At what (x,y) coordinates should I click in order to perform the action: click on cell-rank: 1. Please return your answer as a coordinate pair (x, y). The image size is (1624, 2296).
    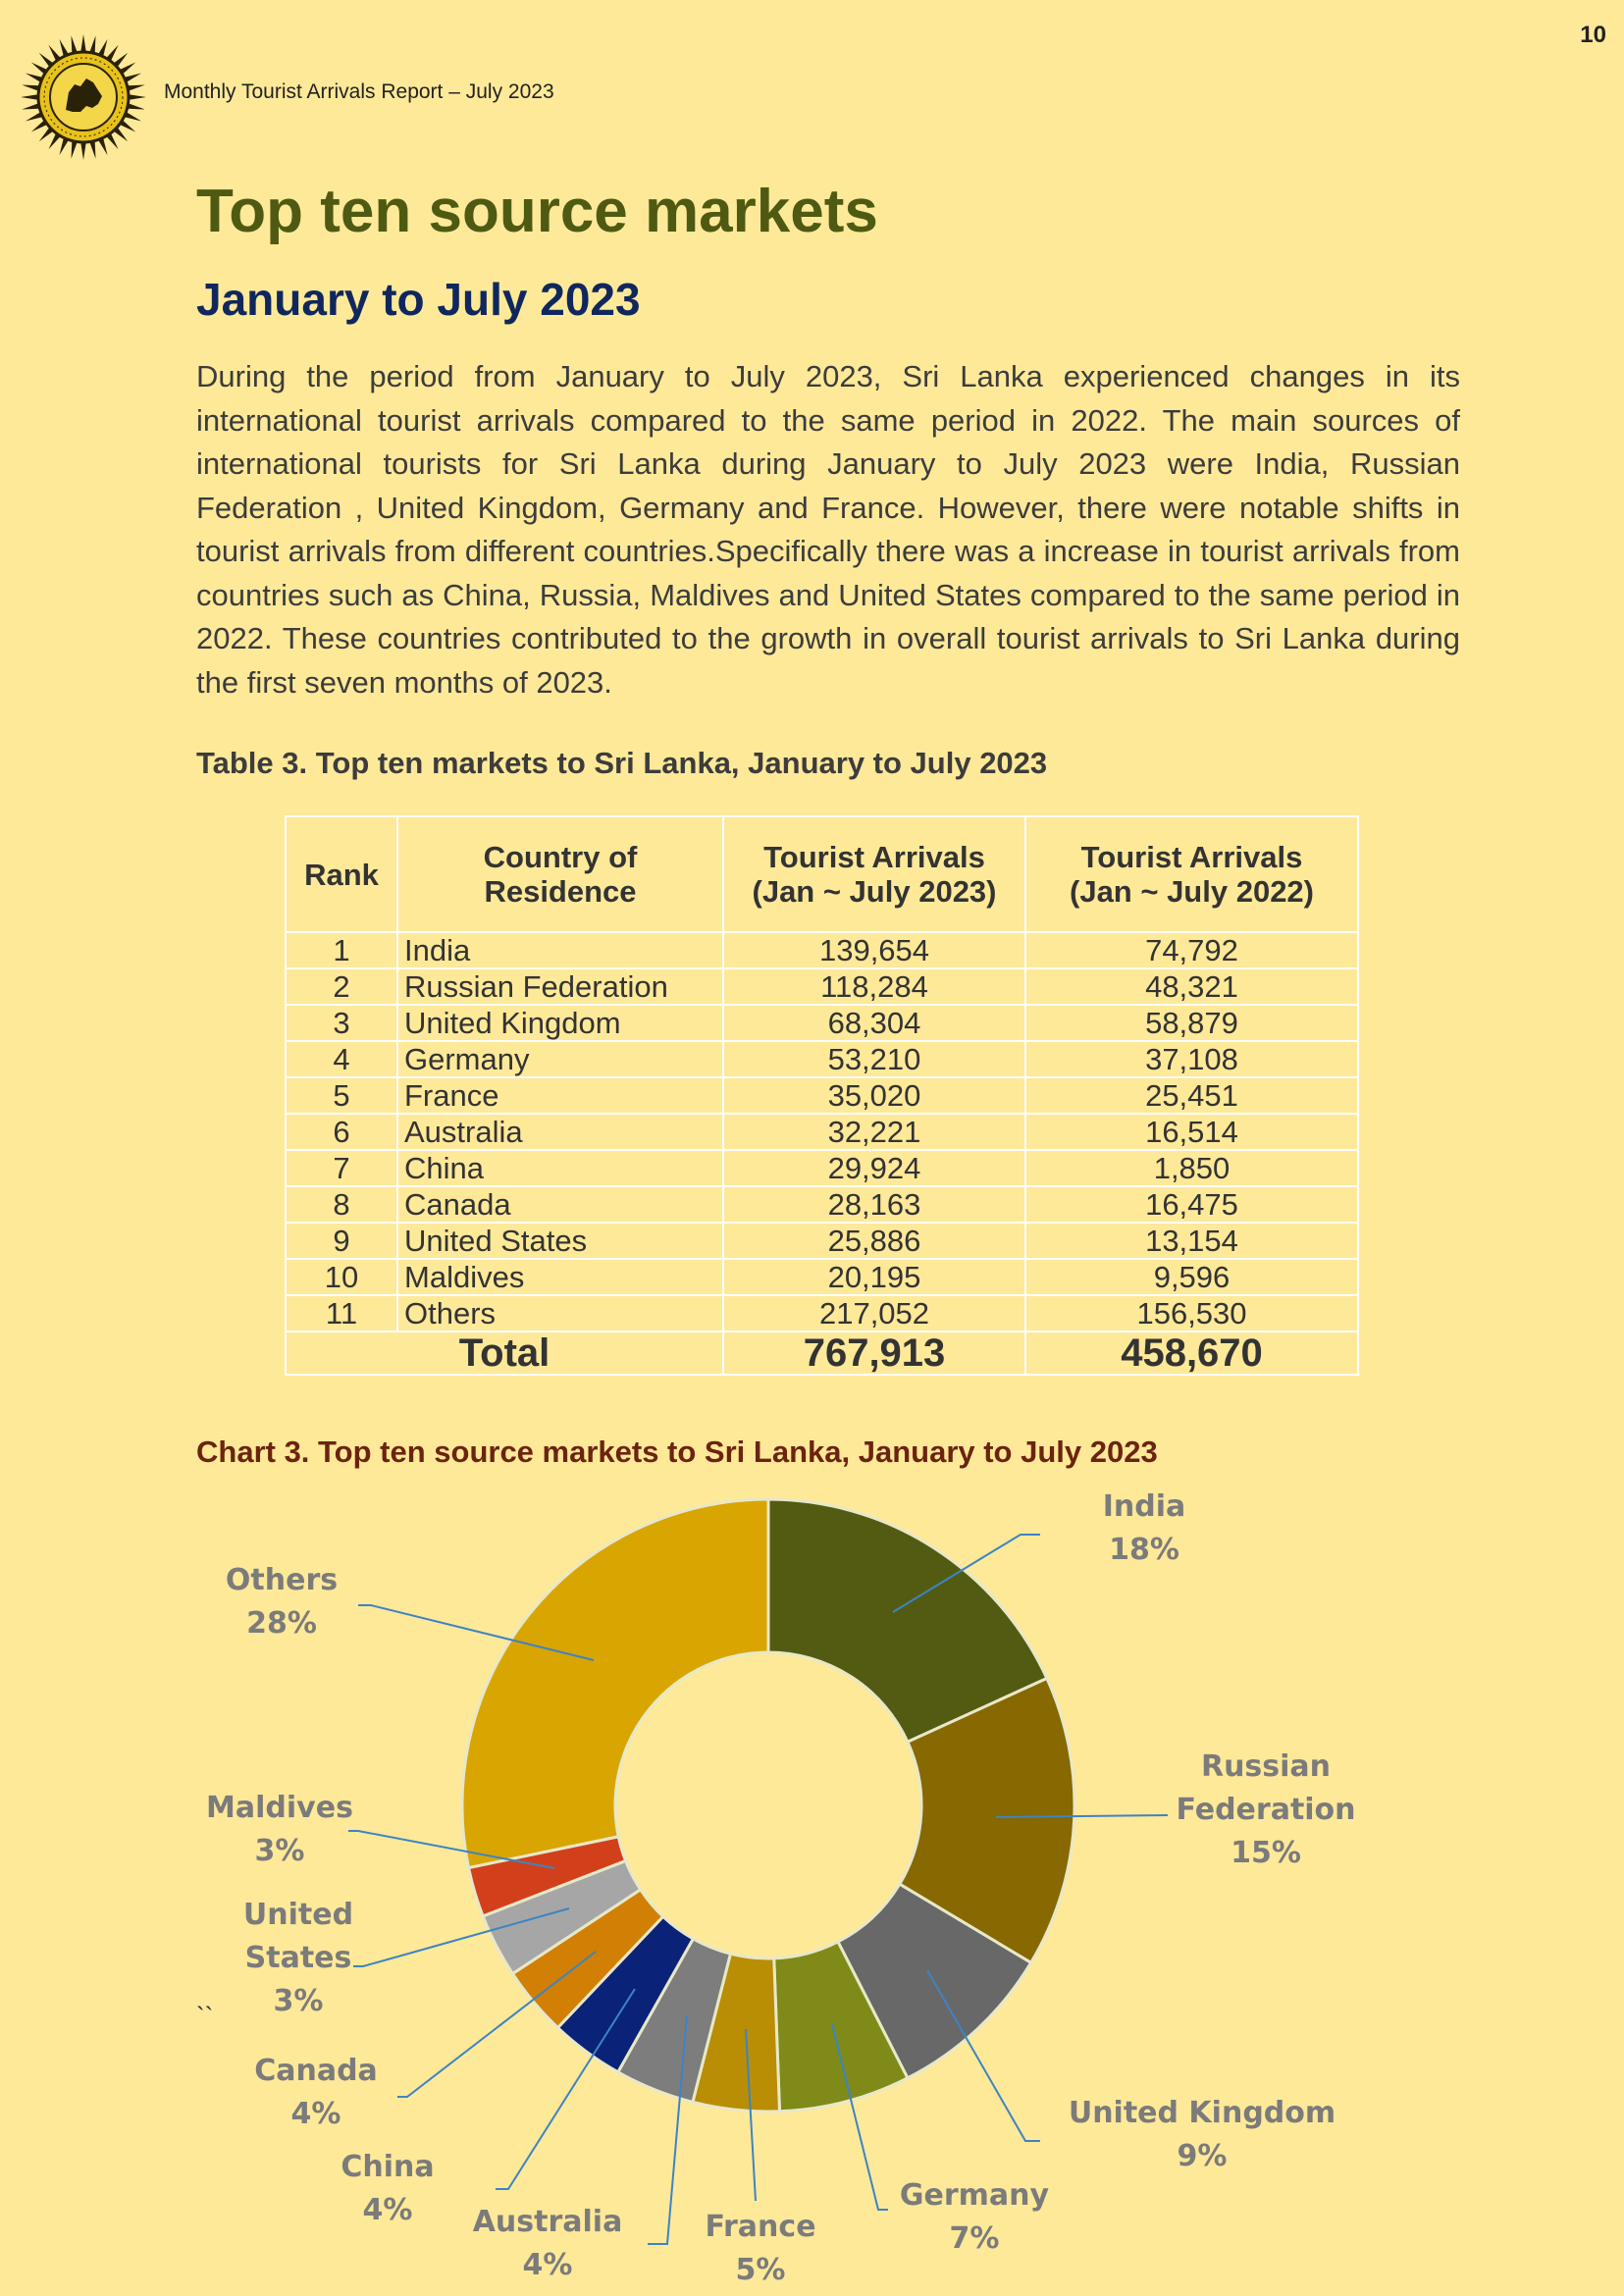
    Looking at the image, I should click on (341, 950).